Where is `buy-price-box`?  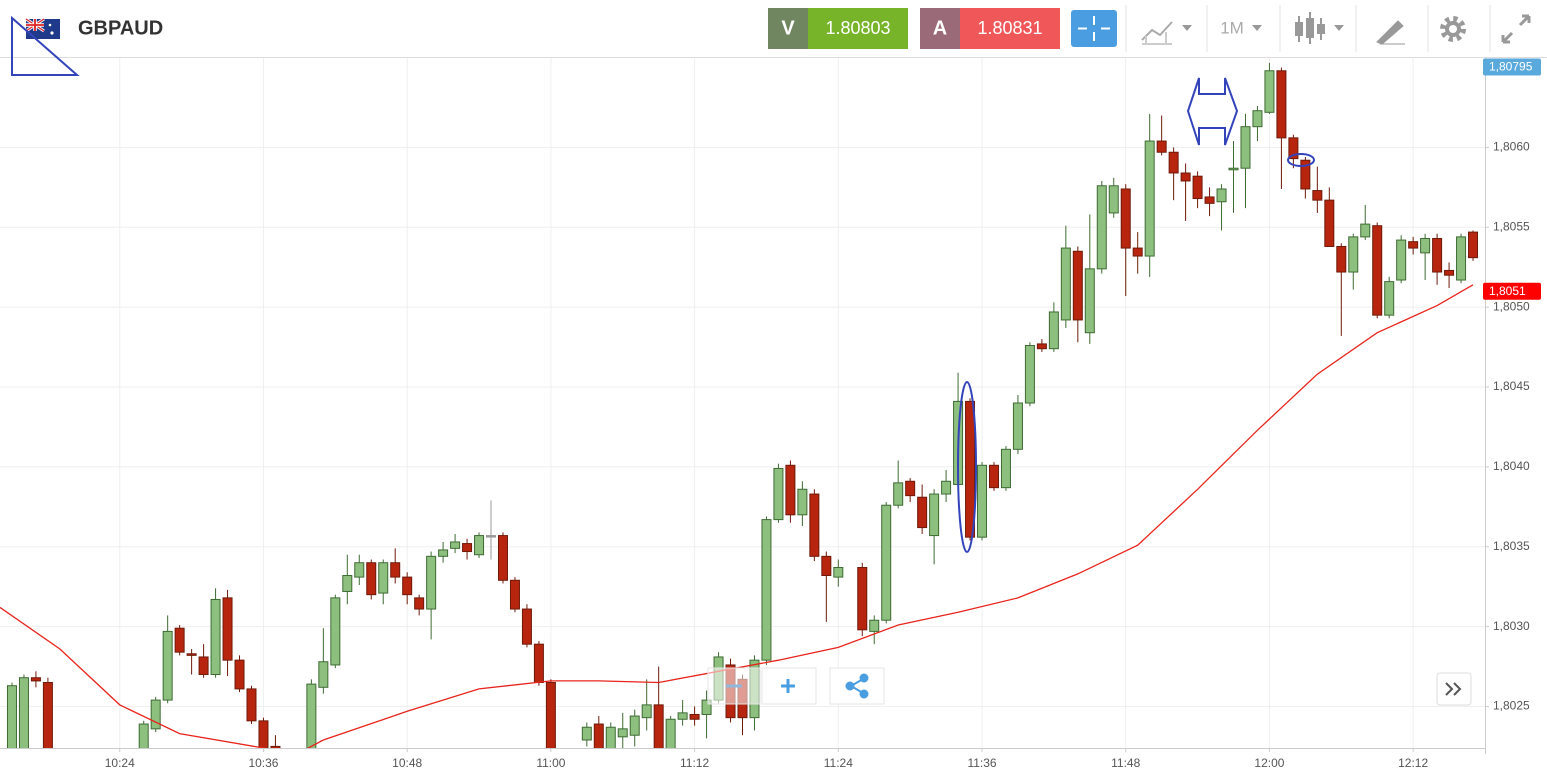 buy-price-box is located at coordinates (1010, 28).